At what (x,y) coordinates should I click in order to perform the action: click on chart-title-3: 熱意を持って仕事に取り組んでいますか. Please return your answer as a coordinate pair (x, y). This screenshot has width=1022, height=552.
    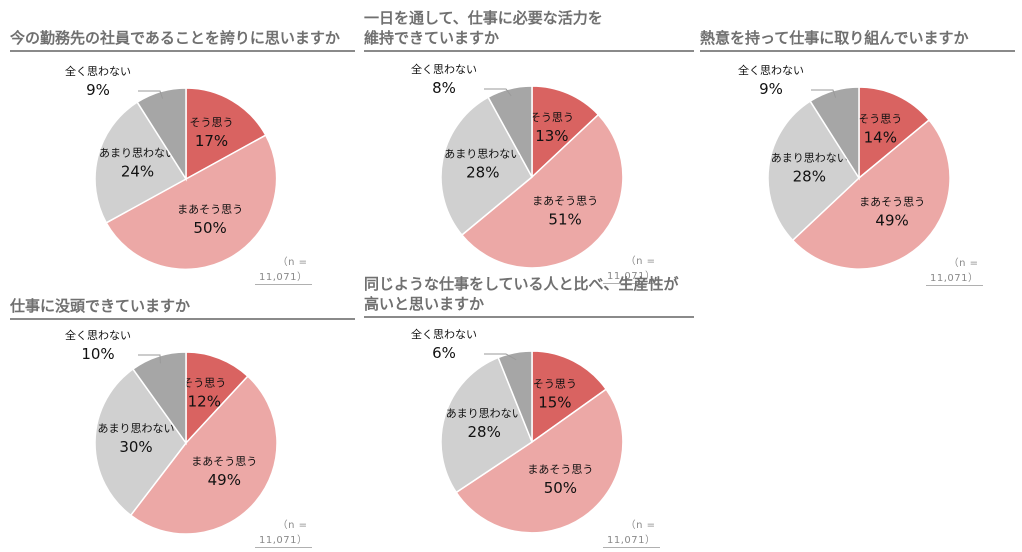
    Looking at the image, I should click on (857, 40).